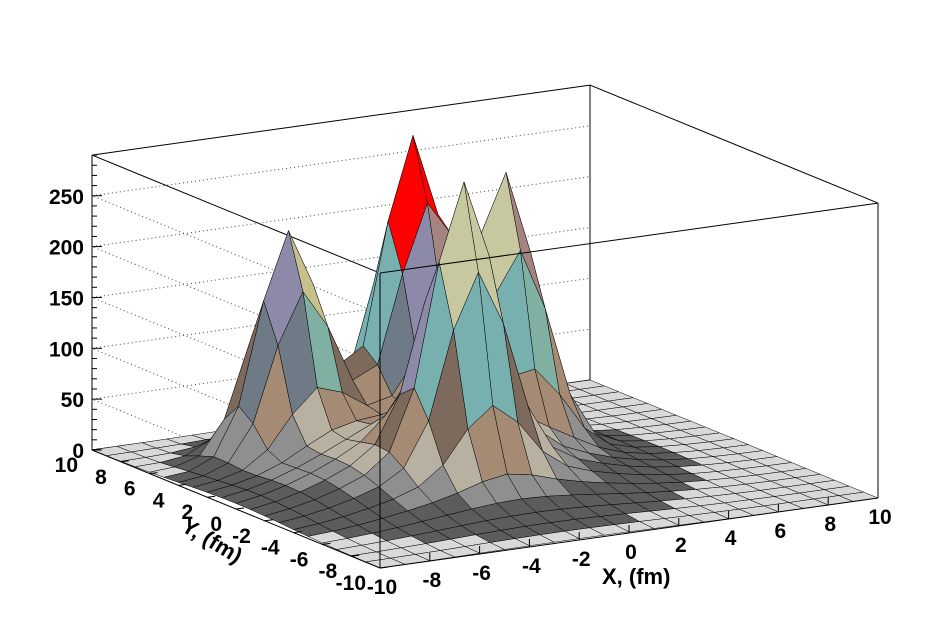  What do you see at coordinates (66, 197) in the screenshot?
I see `z-tick-label: 250` at bounding box center [66, 197].